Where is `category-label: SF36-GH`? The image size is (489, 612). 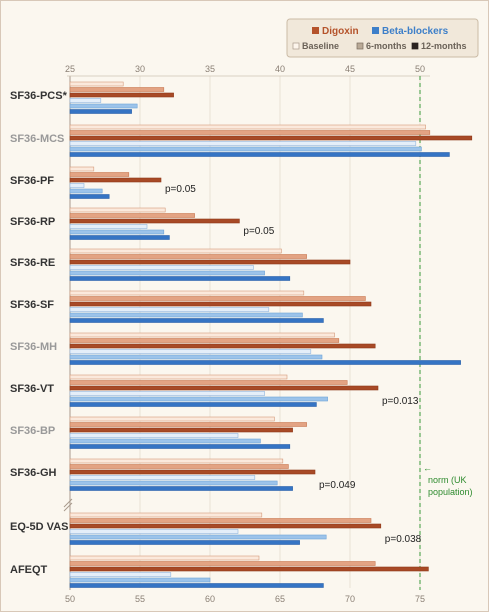 category-label: SF36-GH is located at coordinates (33, 473).